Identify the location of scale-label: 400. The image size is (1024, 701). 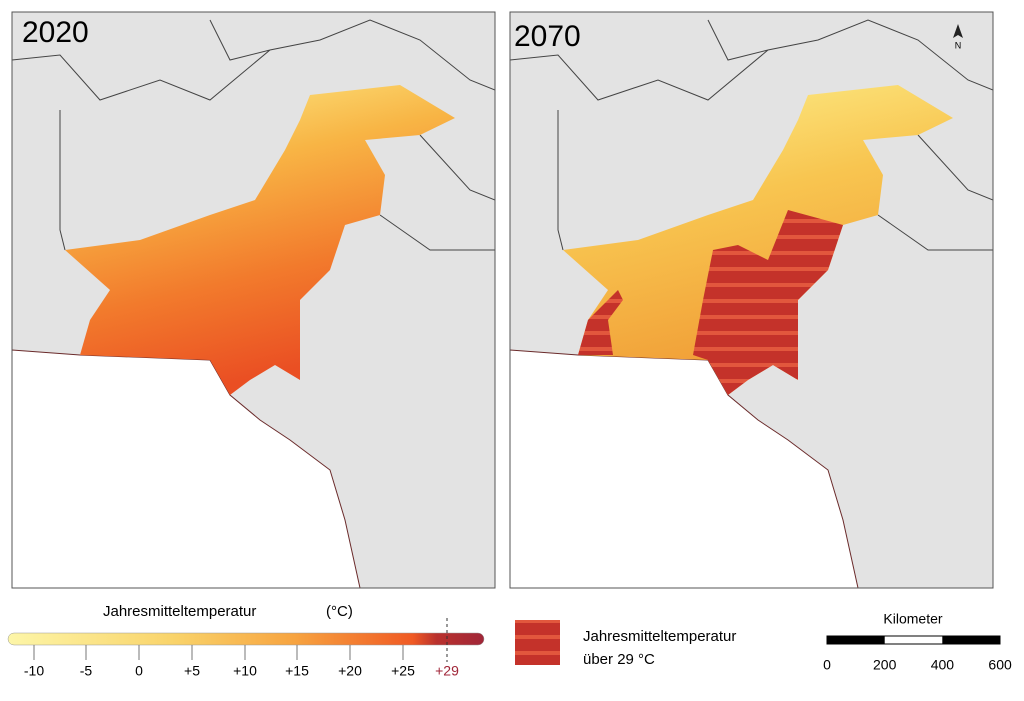
(943, 665).